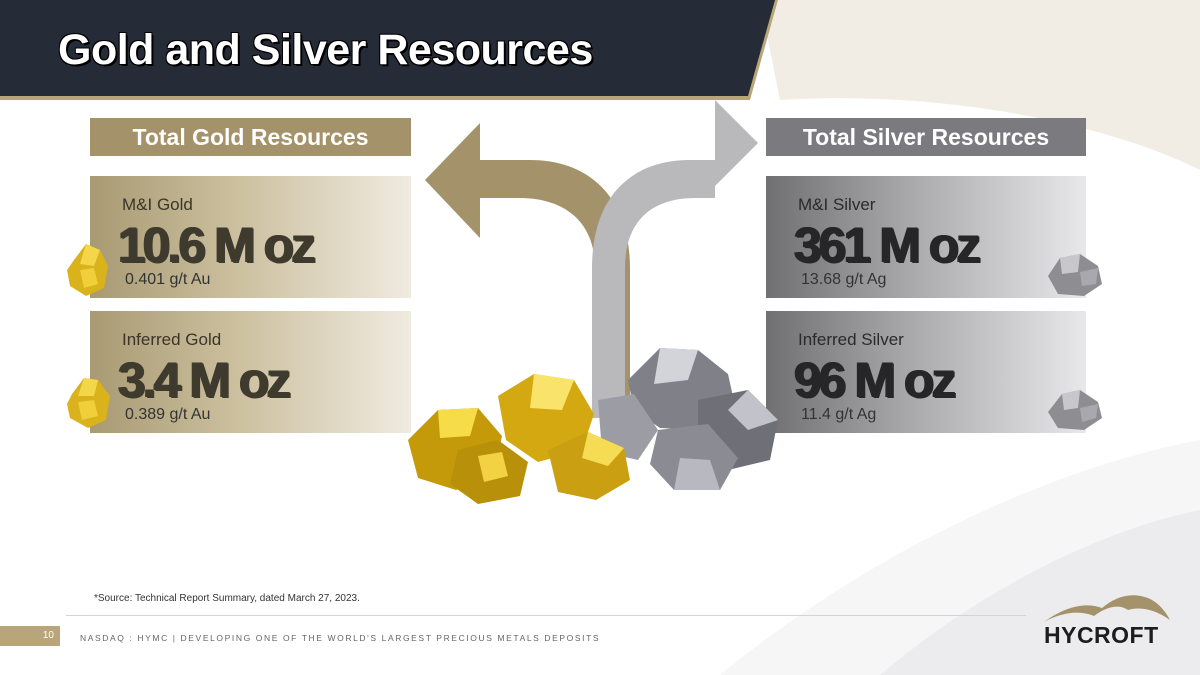 This screenshot has width=1200, height=675. I want to click on inferred-silver-card: Inferred Silver 96 M oz 11.4 g/t Ag, so click(926, 372).